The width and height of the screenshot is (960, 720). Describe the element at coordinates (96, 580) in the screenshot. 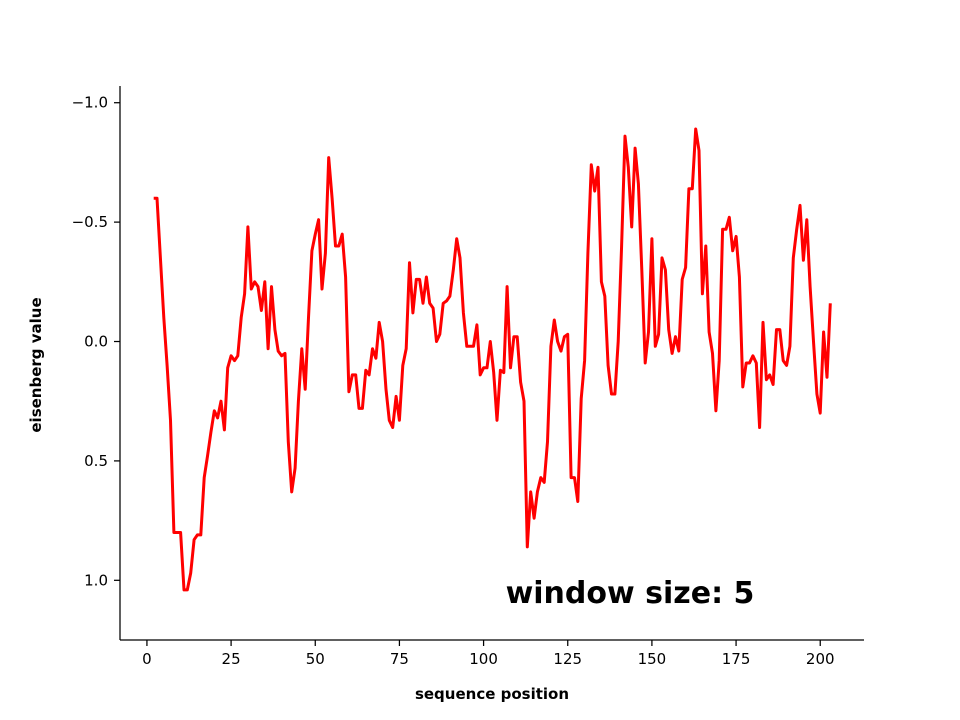

I see `y-tick-label: 1.0` at that location.